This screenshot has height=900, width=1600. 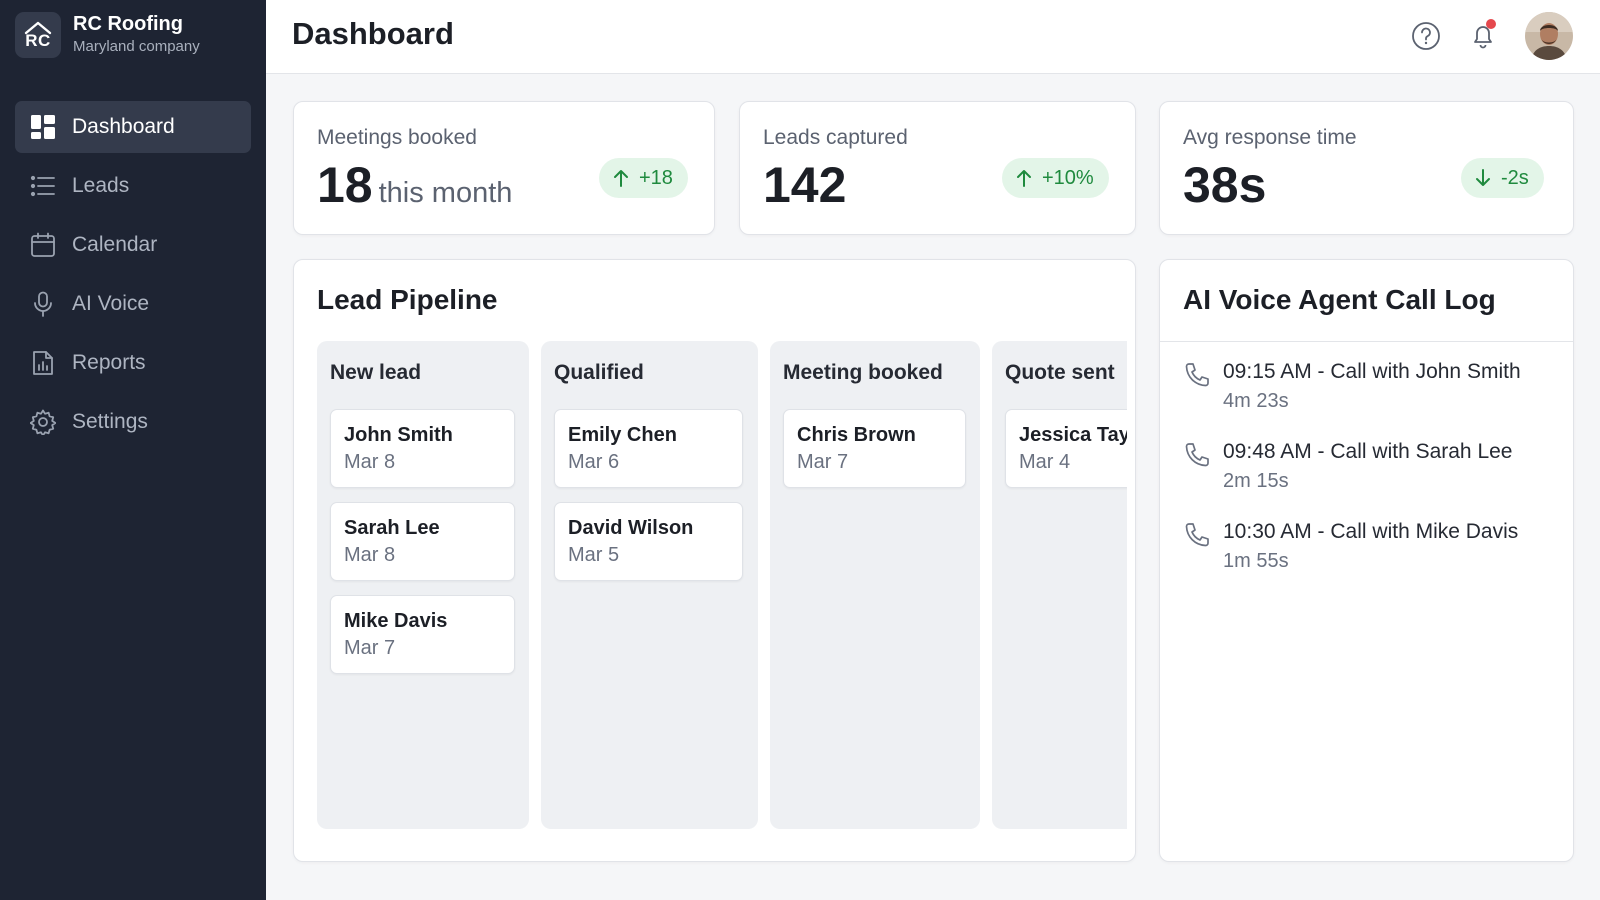 I want to click on lead-card: David Wilson Mar 5, so click(x=648, y=541).